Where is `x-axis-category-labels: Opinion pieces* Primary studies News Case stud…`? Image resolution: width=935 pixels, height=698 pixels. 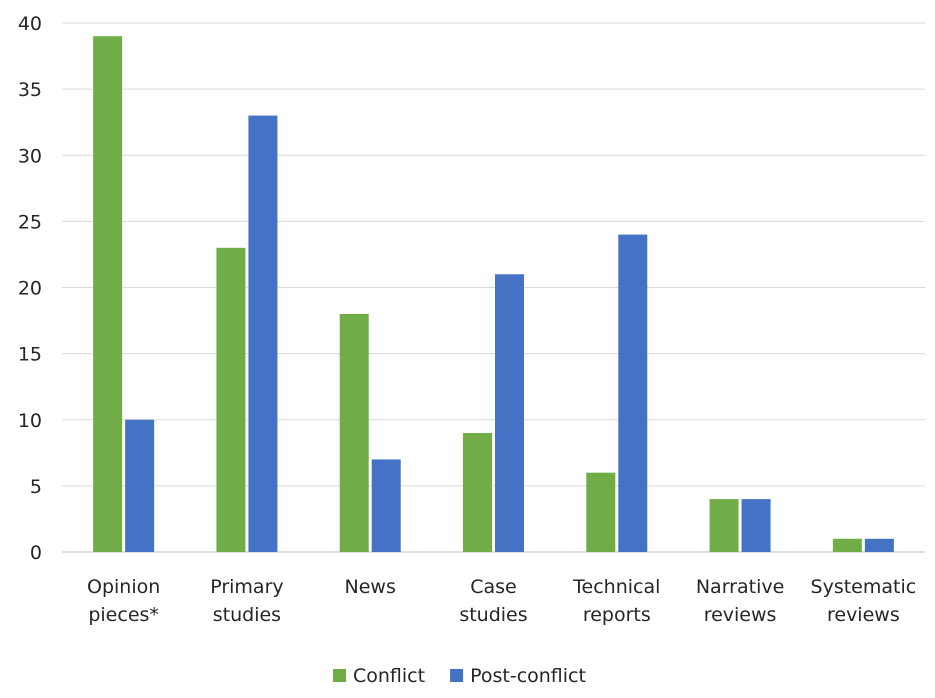
x-axis-category-labels: Opinion pieces* Primary studies News Case stud… is located at coordinates (501, 601).